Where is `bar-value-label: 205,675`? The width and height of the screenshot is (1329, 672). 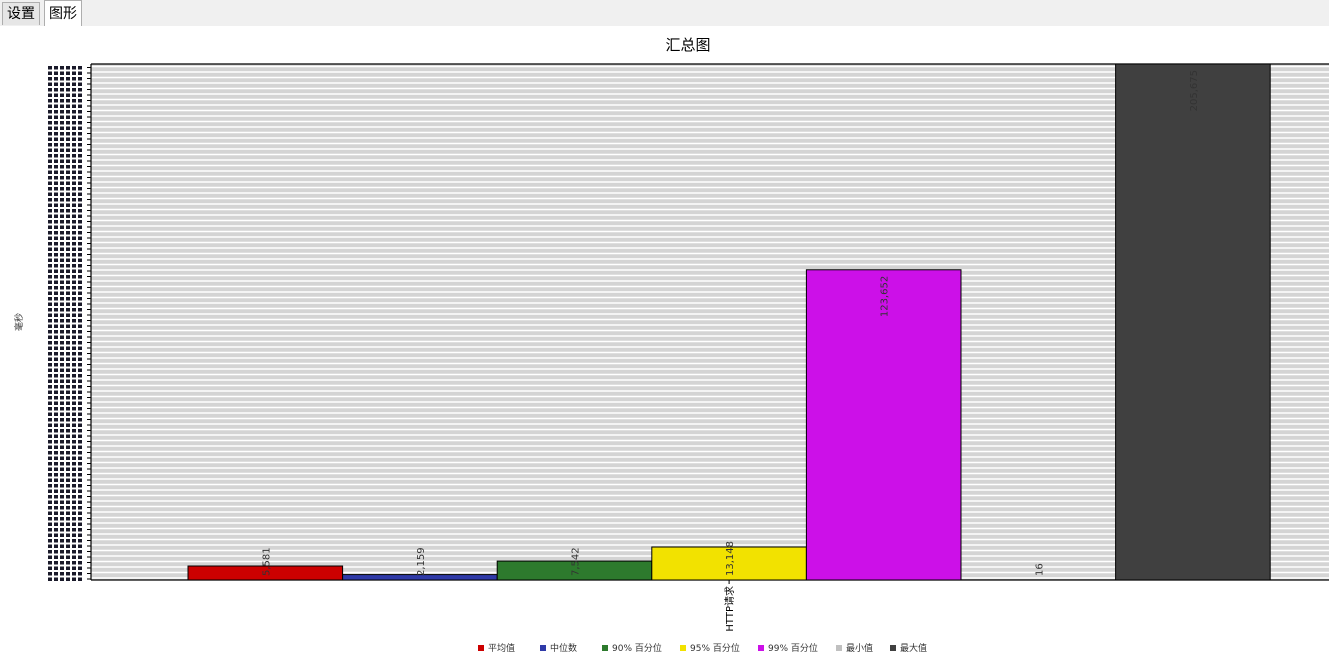 bar-value-label: 205,675 is located at coordinates (1194, 90).